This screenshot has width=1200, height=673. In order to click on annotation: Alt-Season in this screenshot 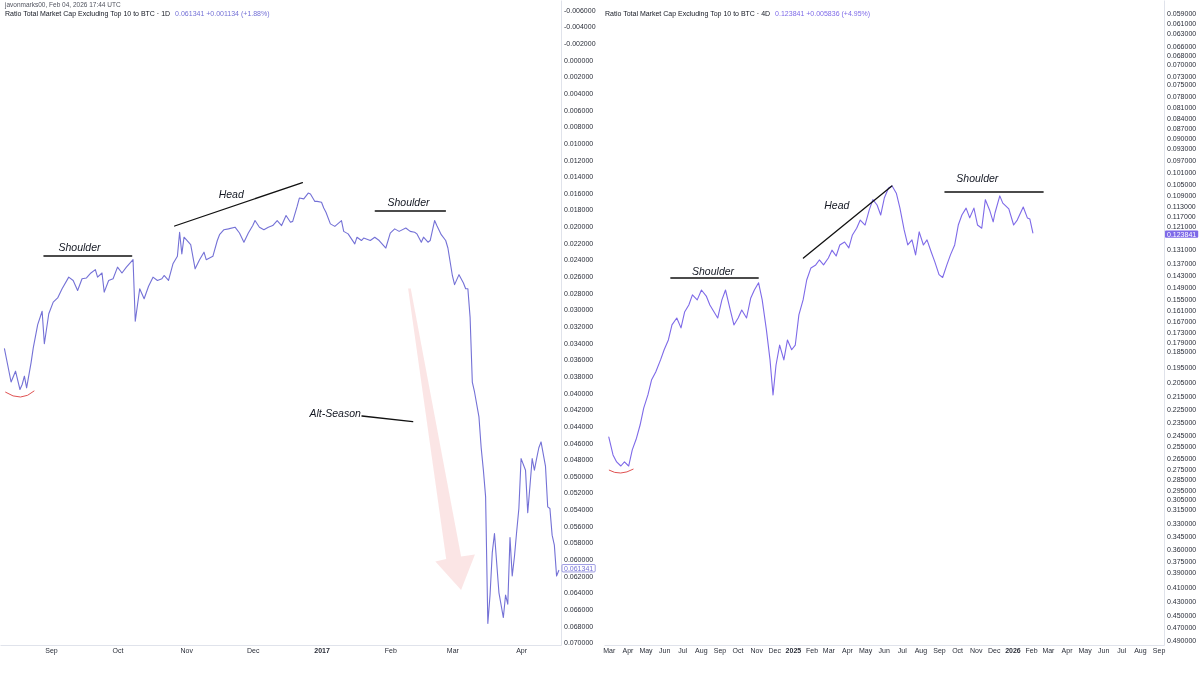, I will do `click(335, 413)`.